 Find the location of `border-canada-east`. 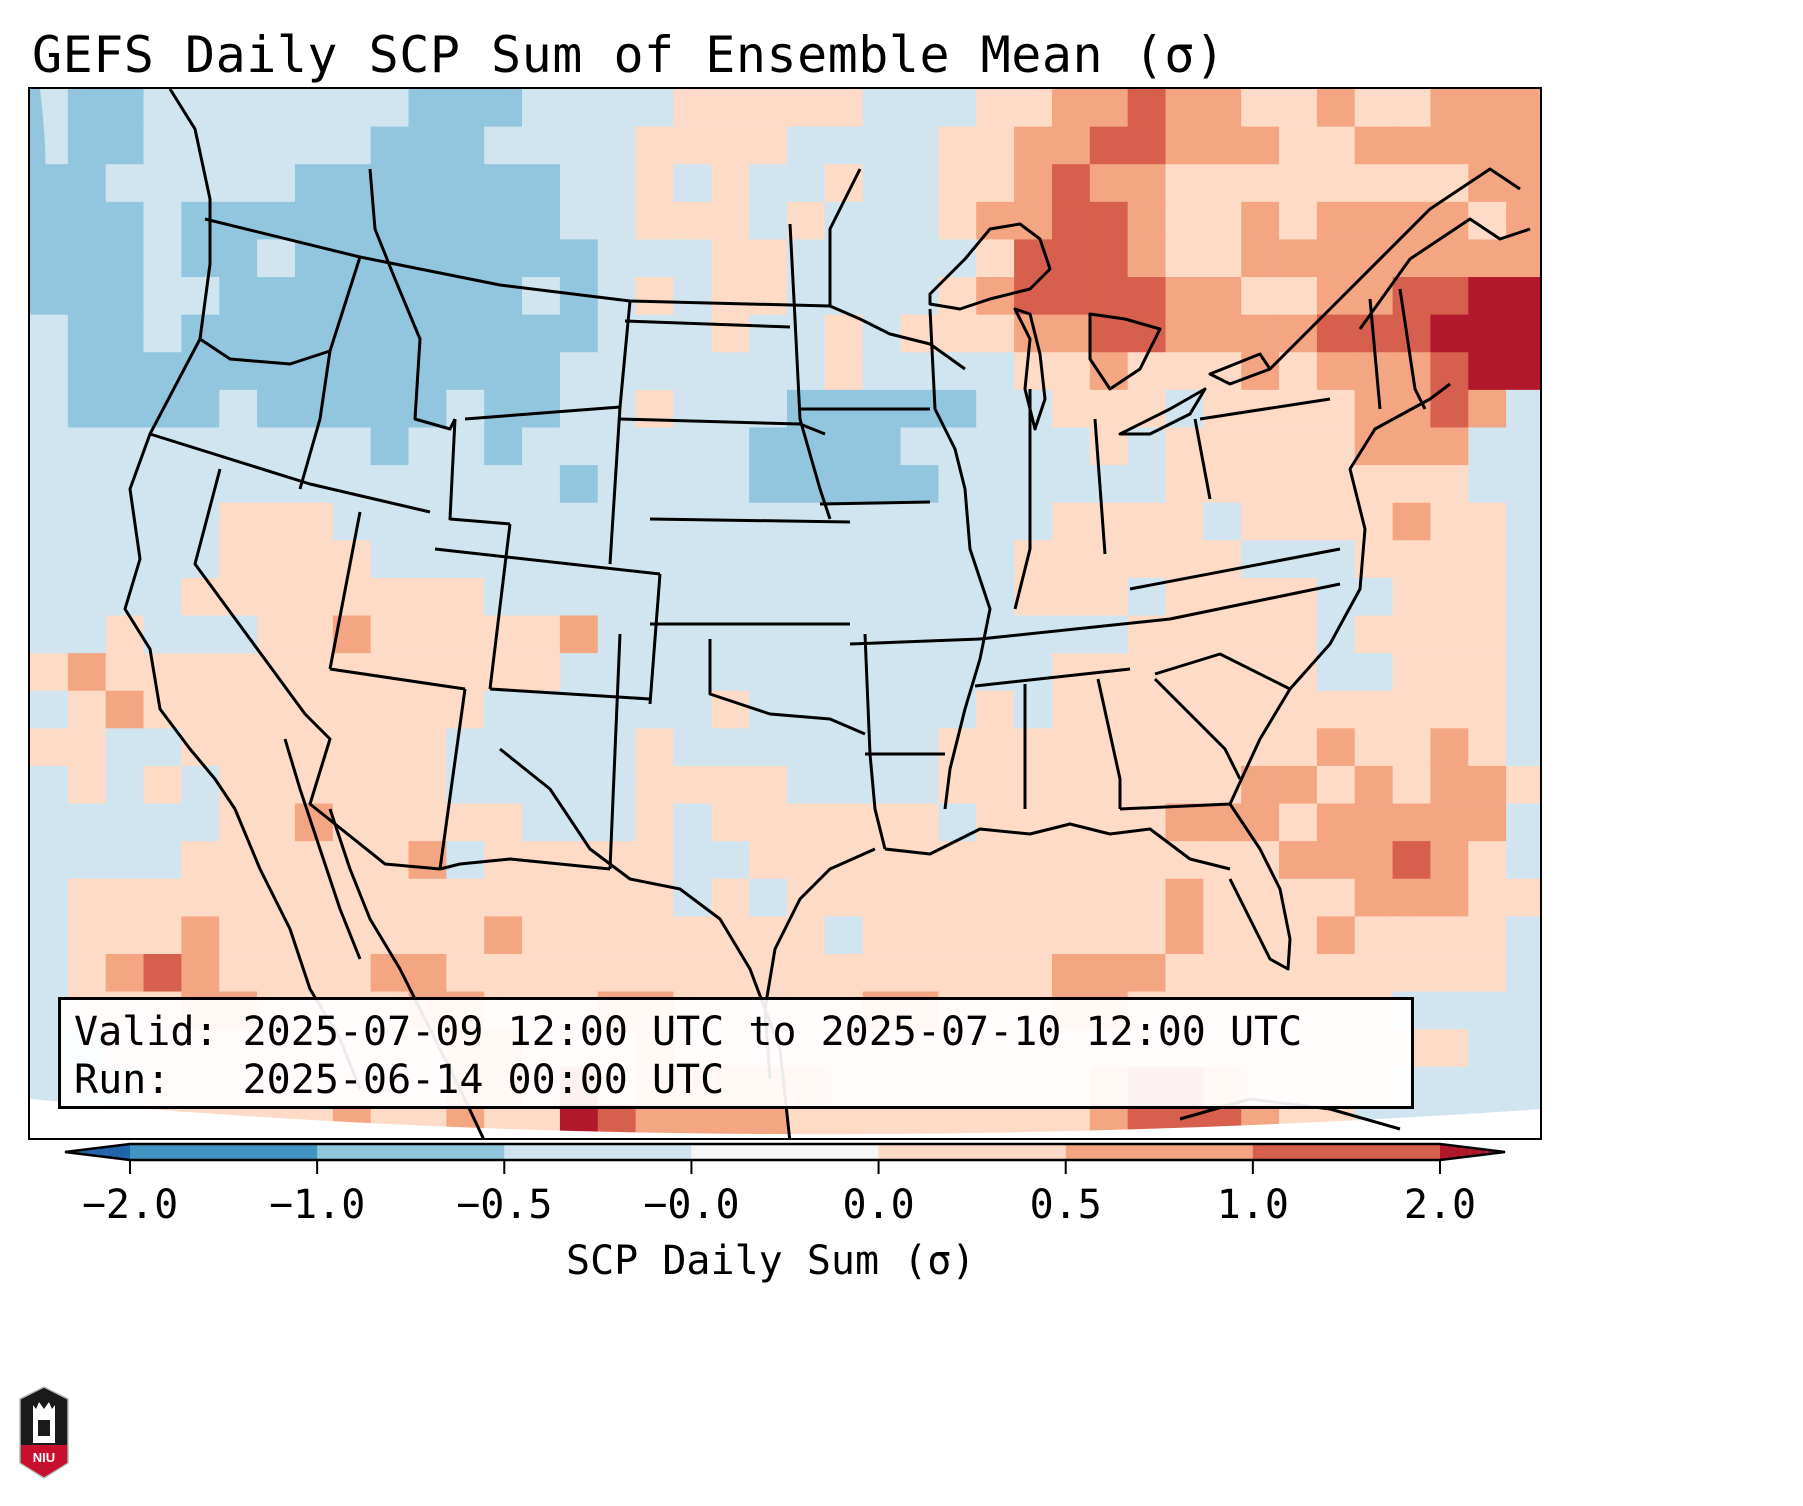

border-canada-east is located at coordinates (845, 237).